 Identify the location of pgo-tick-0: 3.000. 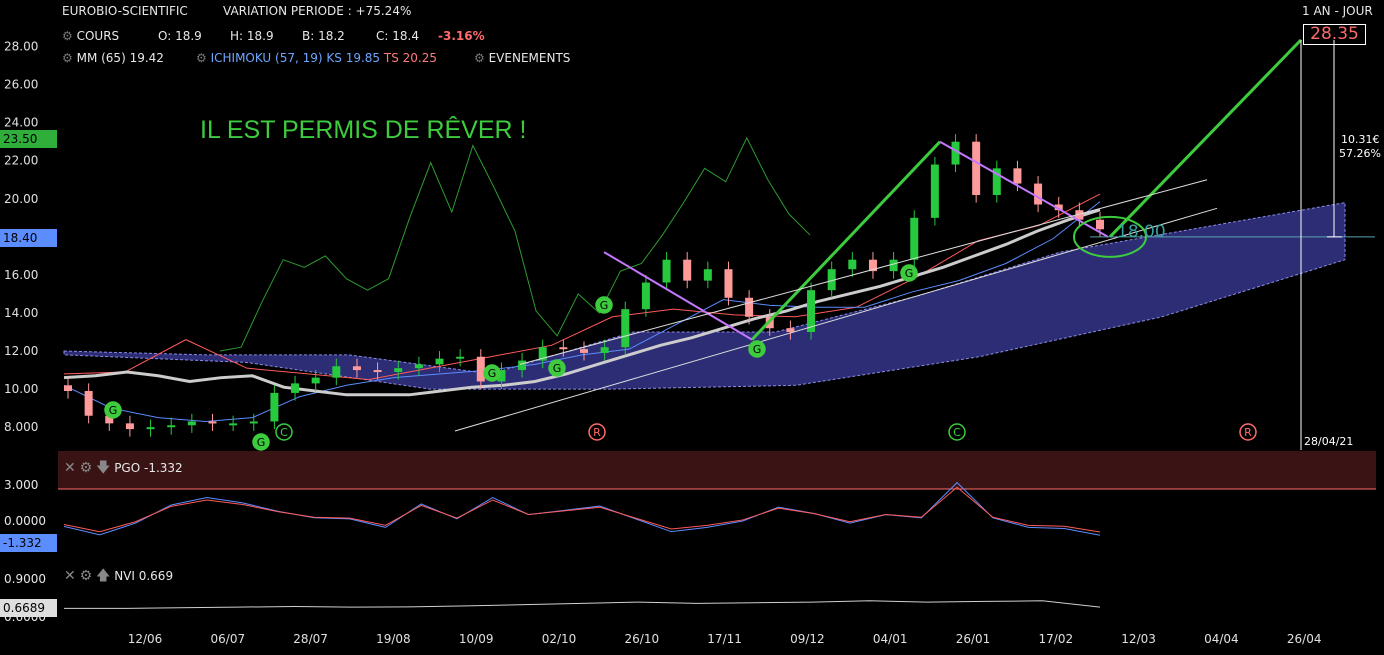
(21, 485).